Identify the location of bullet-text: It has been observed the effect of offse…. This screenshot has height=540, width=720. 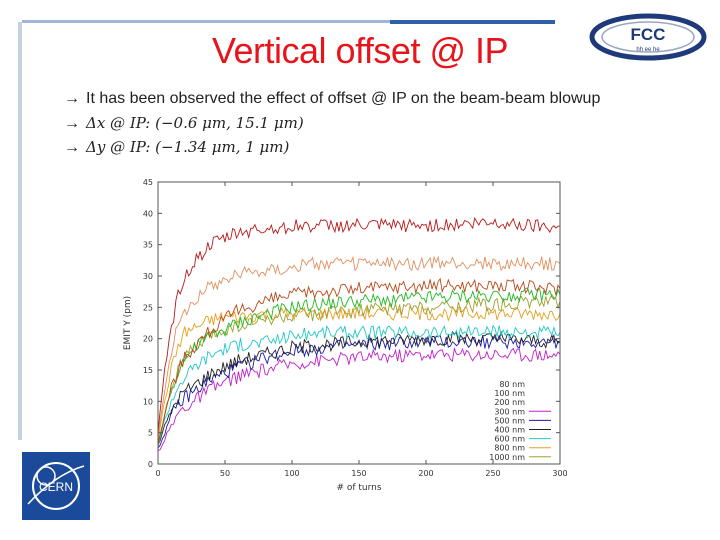
(343, 98).